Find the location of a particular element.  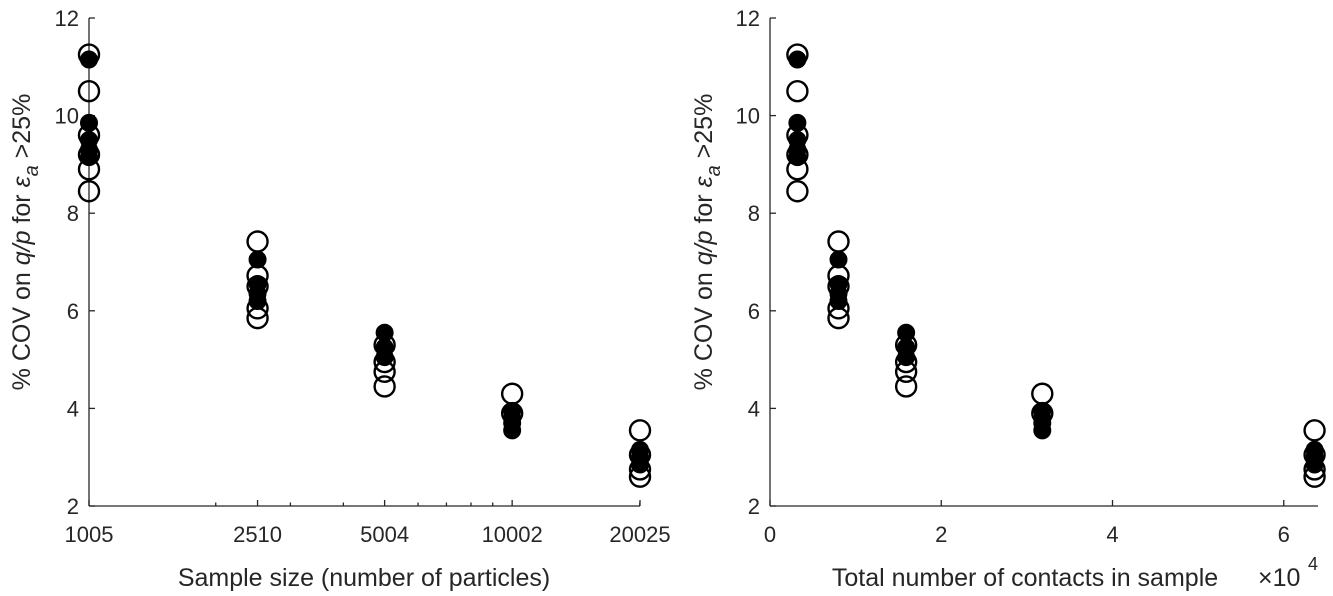

x-axis-multiplier-exponent: 4 is located at coordinates (1313, 564).